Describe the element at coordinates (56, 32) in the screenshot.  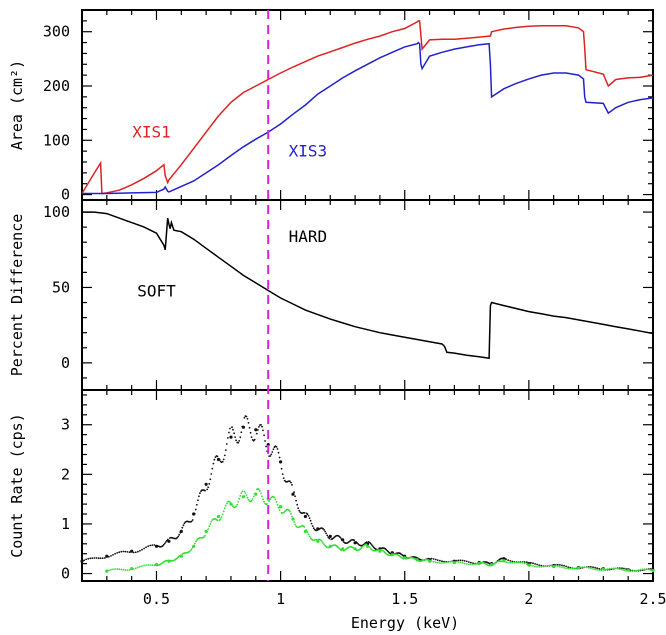
I see `y-tick-label: 300` at that location.